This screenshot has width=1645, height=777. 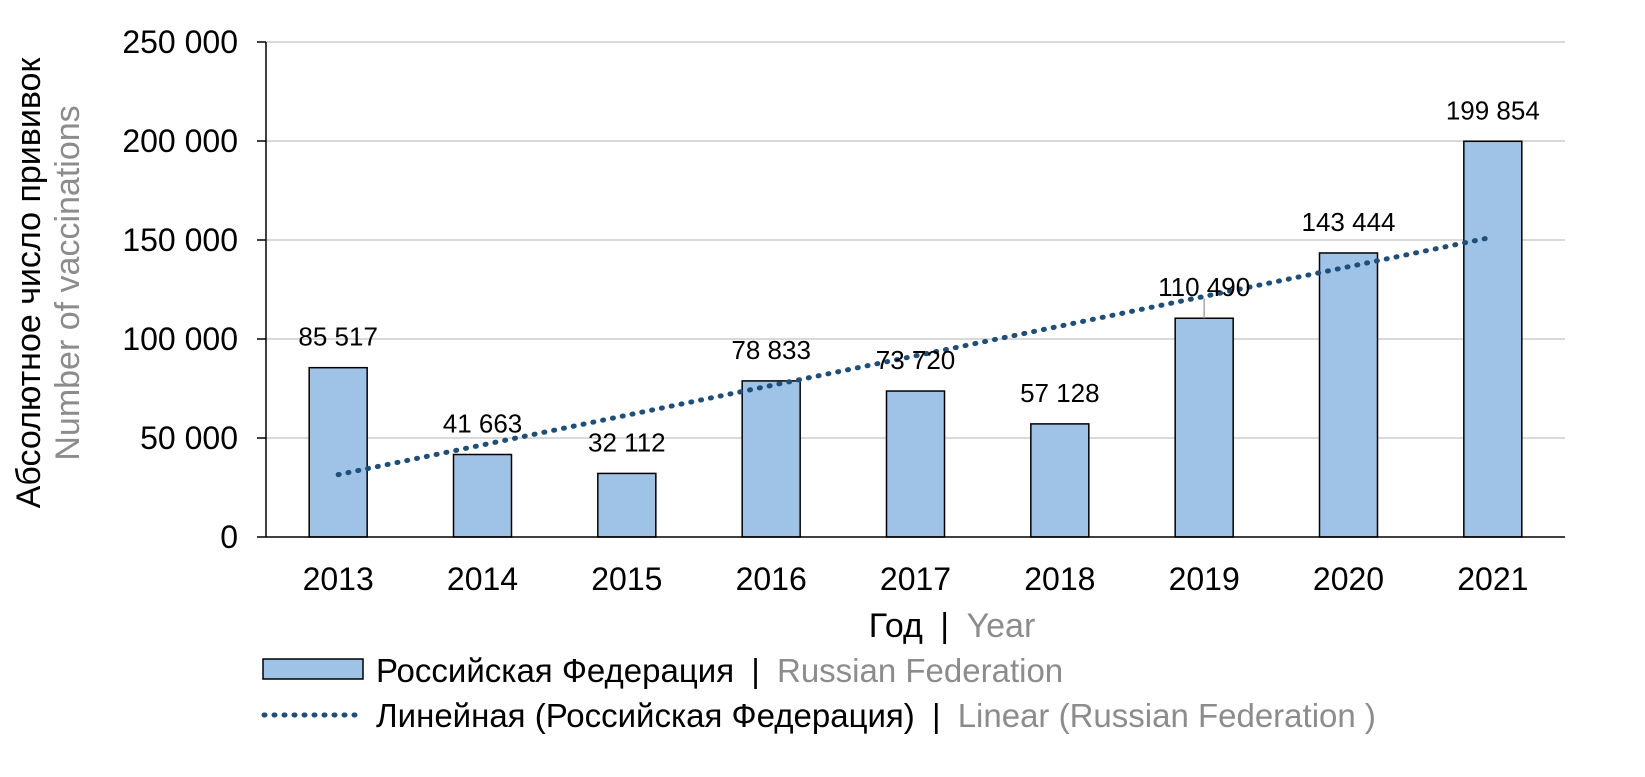 I want to click on legend-bar-label-en: Russian Federation, so click(x=920, y=670).